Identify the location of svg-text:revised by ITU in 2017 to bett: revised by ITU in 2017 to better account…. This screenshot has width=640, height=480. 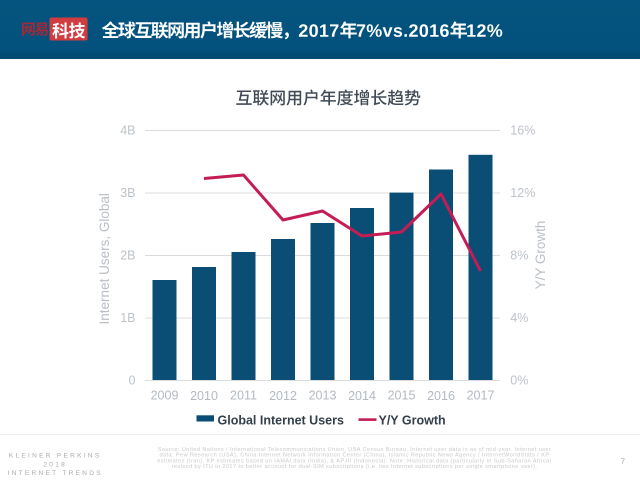
(355, 467).